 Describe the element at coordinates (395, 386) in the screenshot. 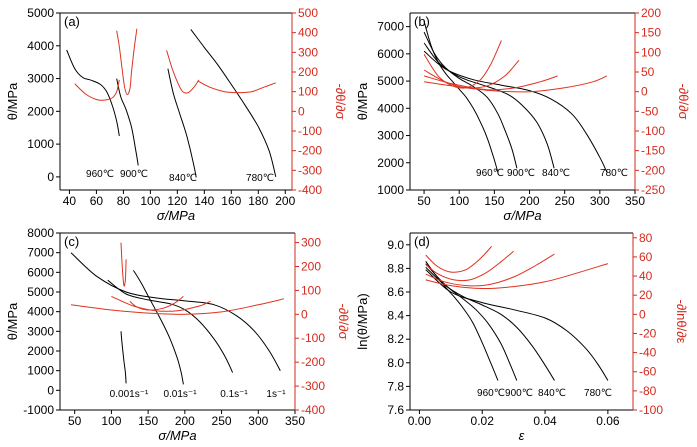

I see `y-tick-label: 7.8` at that location.